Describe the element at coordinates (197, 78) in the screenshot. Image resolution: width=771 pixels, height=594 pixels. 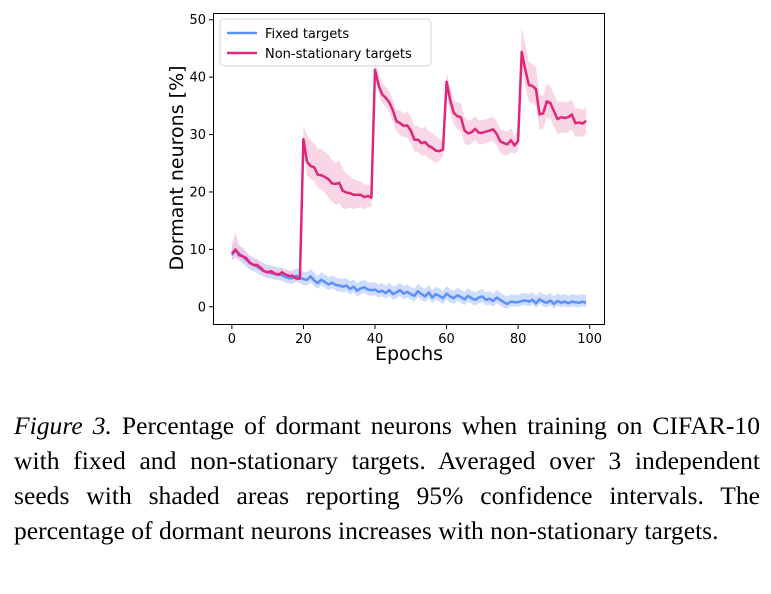
I see `y-tick-label: 40` at that location.